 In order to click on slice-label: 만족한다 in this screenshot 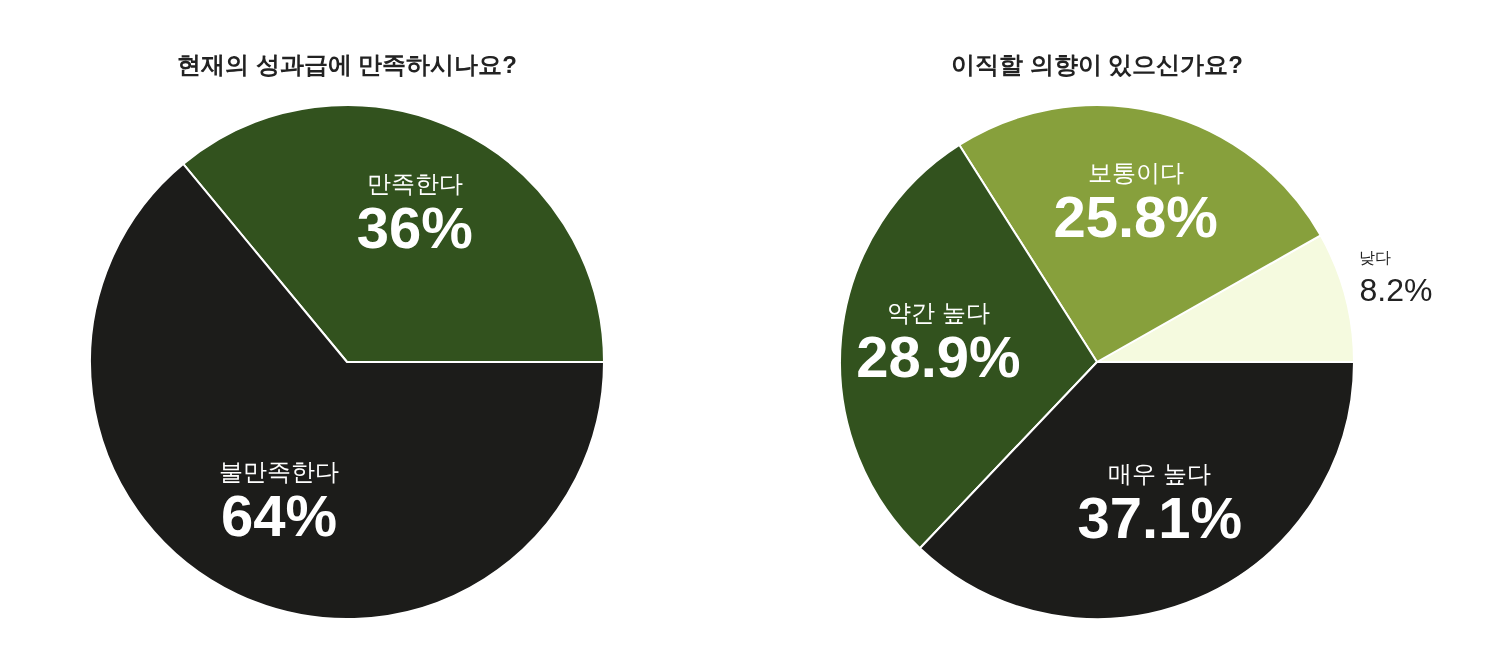, I will do `click(414, 183)`.